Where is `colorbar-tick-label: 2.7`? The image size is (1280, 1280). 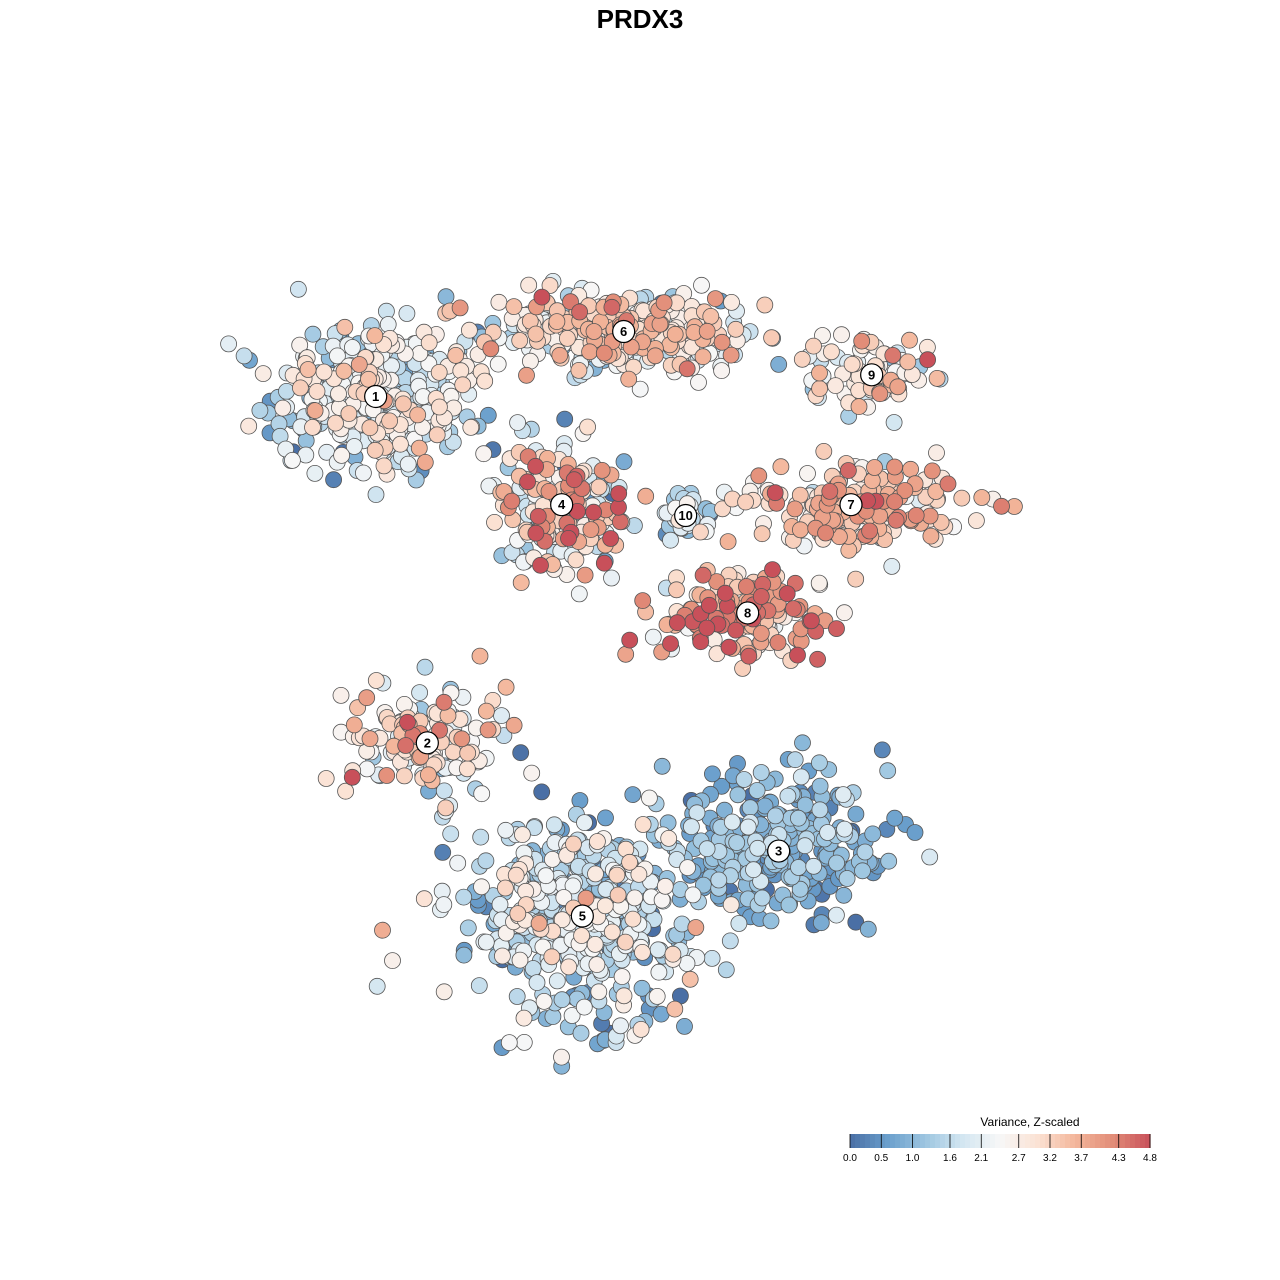 colorbar-tick-label: 2.7 is located at coordinates (1019, 1158).